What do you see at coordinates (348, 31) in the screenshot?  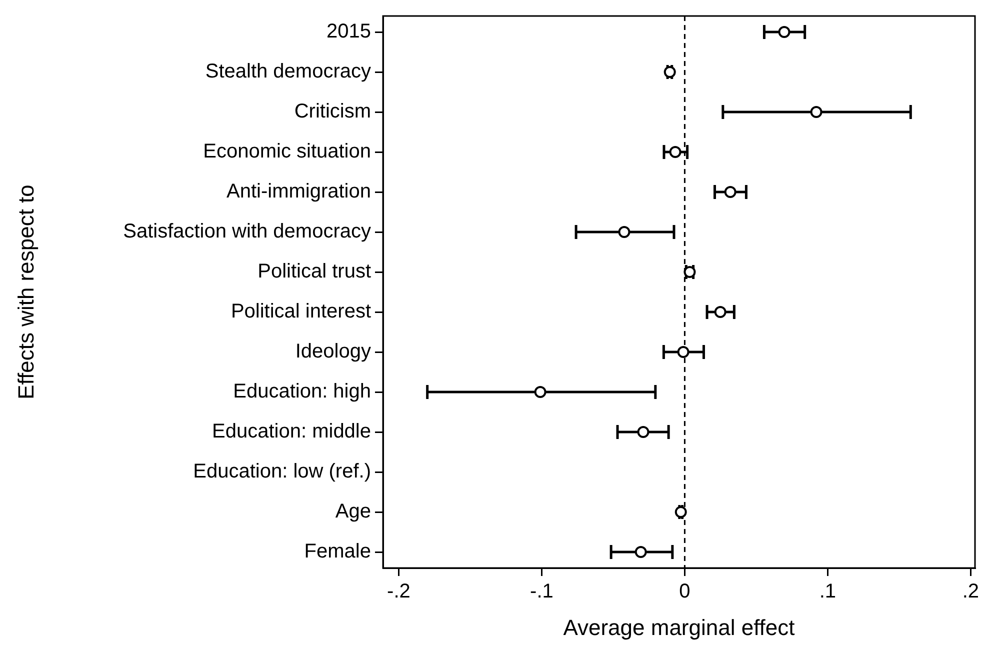 I see `y-tick-label: 2015` at bounding box center [348, 31].